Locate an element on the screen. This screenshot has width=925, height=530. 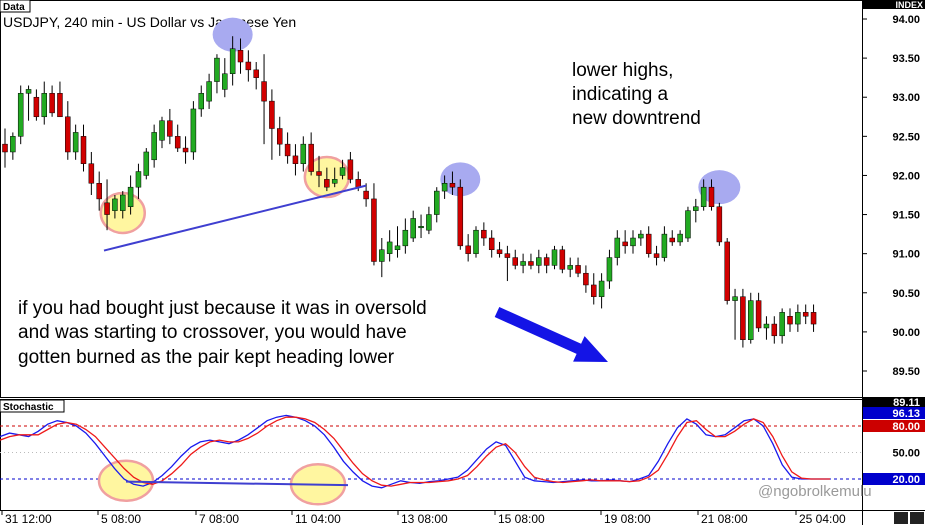
index-tag is located at coordinates (894, 4).